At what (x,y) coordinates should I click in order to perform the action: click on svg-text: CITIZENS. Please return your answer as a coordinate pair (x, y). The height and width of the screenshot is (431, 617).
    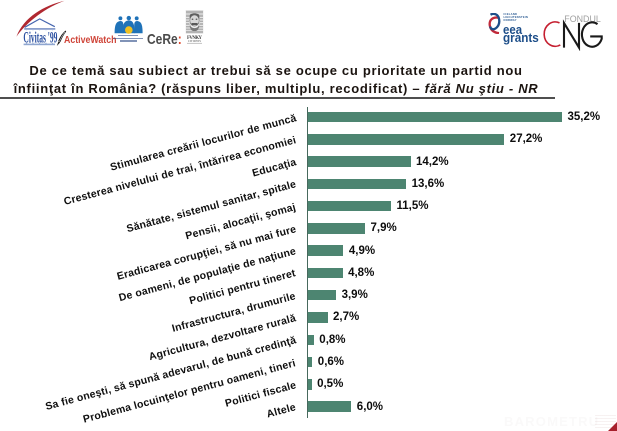
    Looking at the image, I should click on (194, 41).